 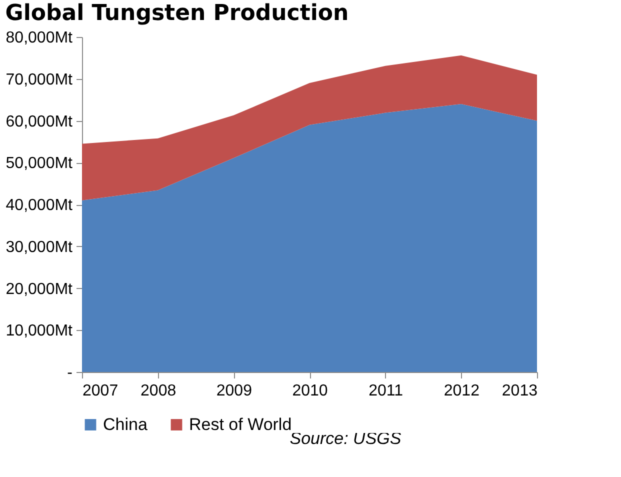 What do you see at coordinates (158, 391) in the screenshot?
I see `x-tick-label: 2008` at bounding box center [158, 391].